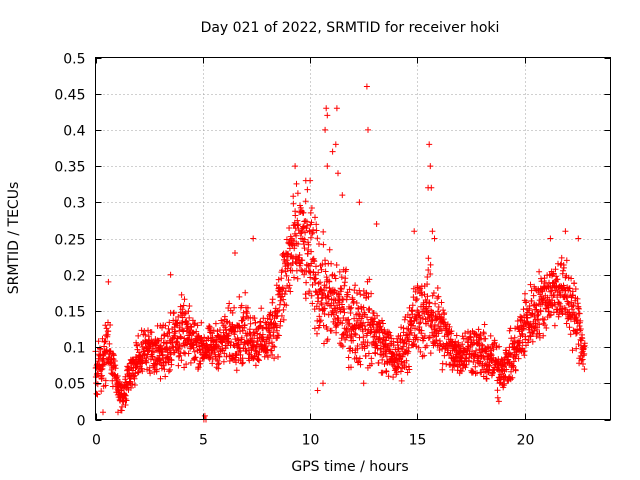 The height and width of the screenshot is (480, 640). What do you see at coordinates (311, 441) in the screenshot?
I see `x-tick-label: 10` at bounding box center [311, 441].